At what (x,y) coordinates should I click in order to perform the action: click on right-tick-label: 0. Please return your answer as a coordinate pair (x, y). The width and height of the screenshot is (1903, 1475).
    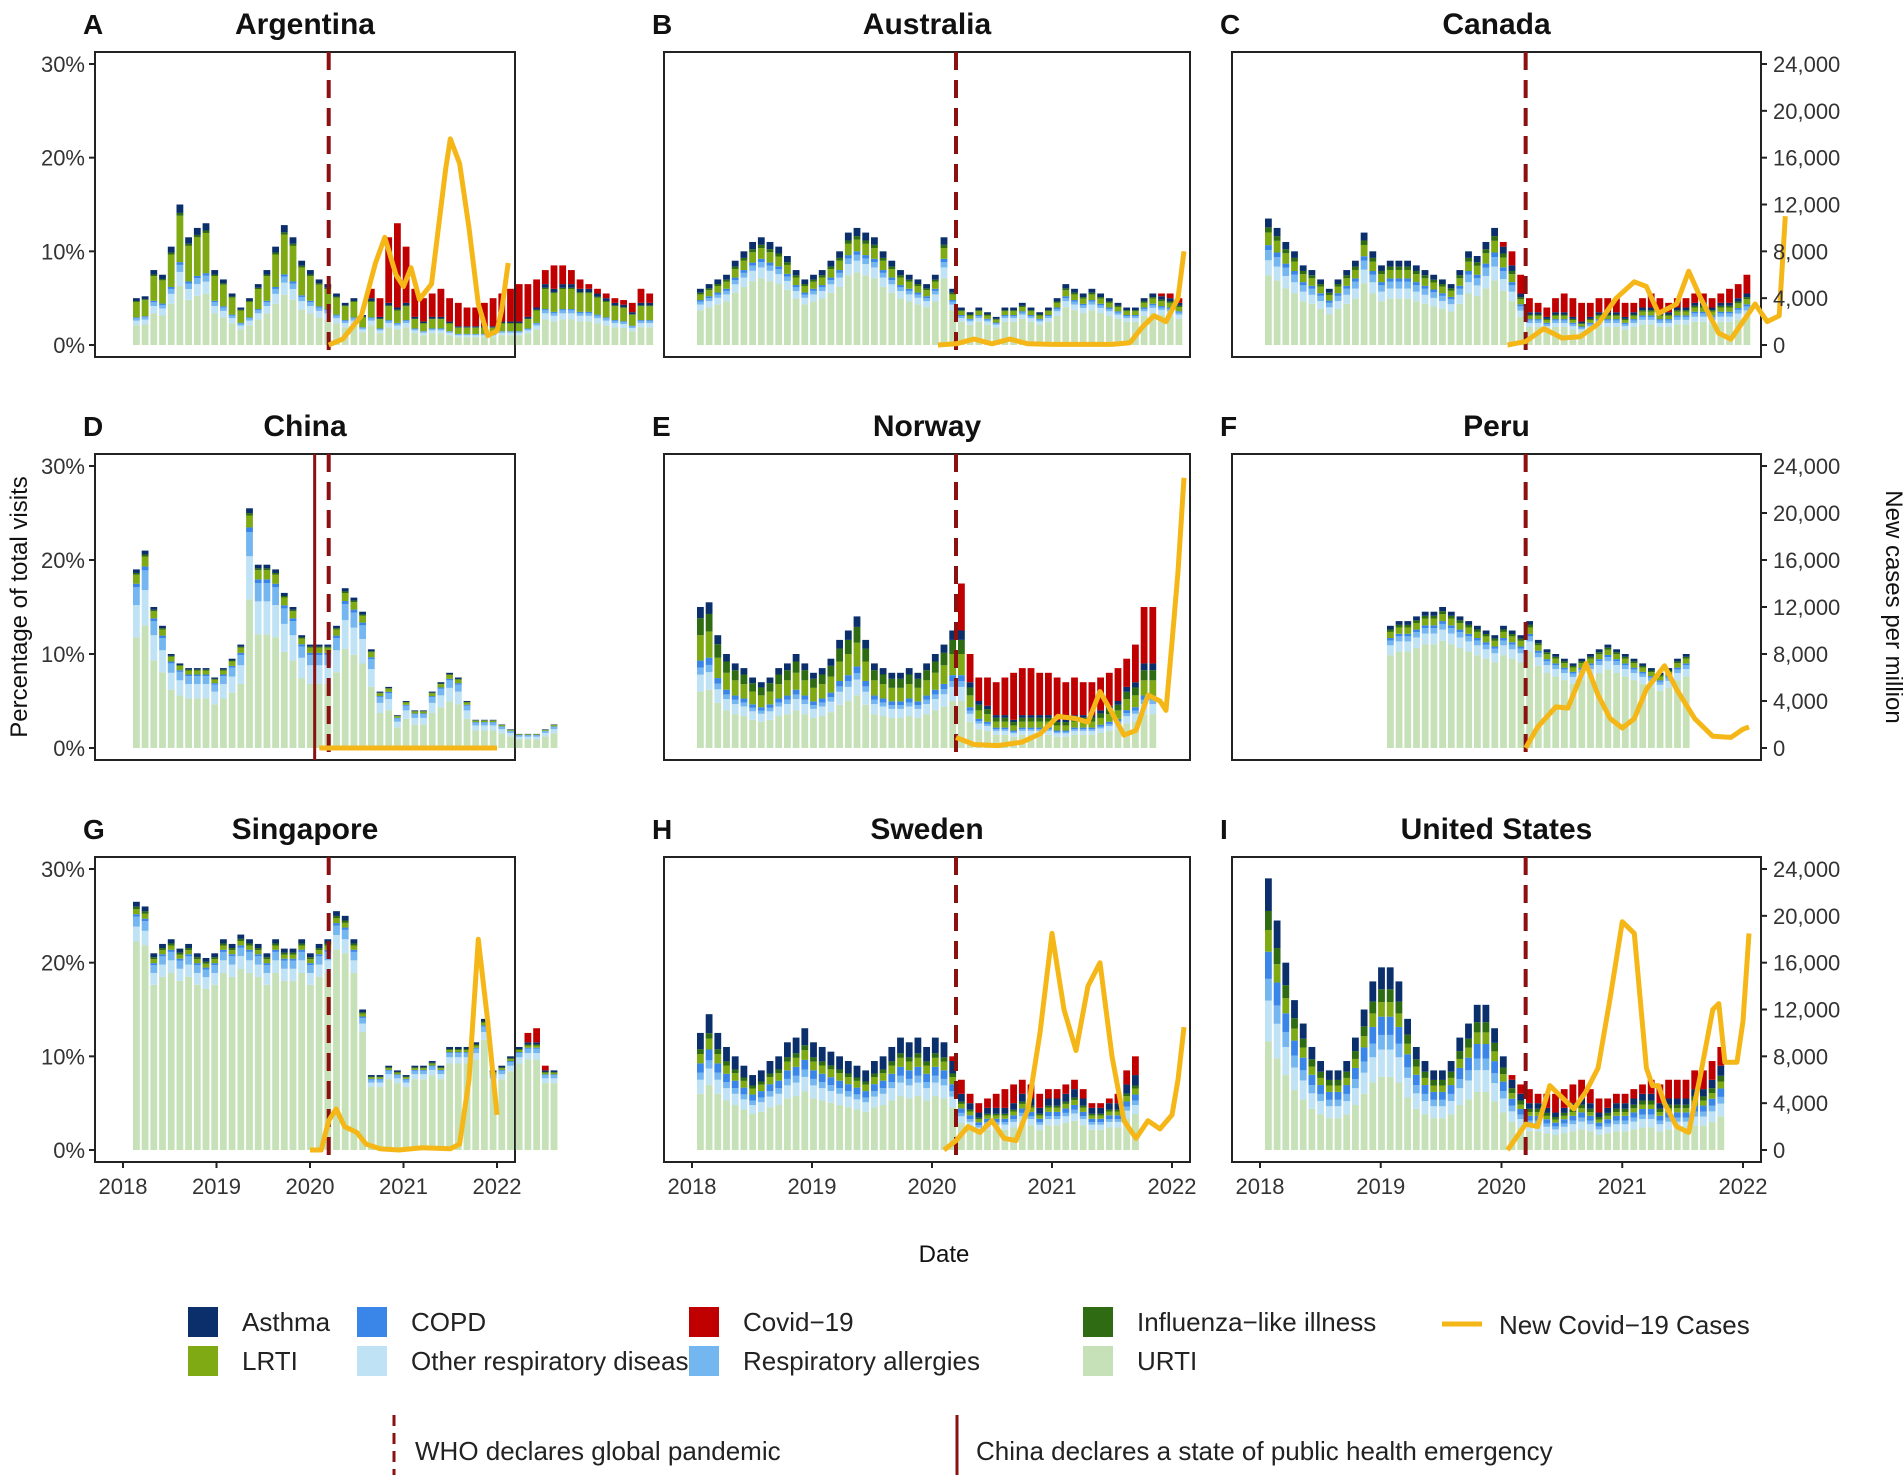
    Looking at the image, I should click on (1779, 345).